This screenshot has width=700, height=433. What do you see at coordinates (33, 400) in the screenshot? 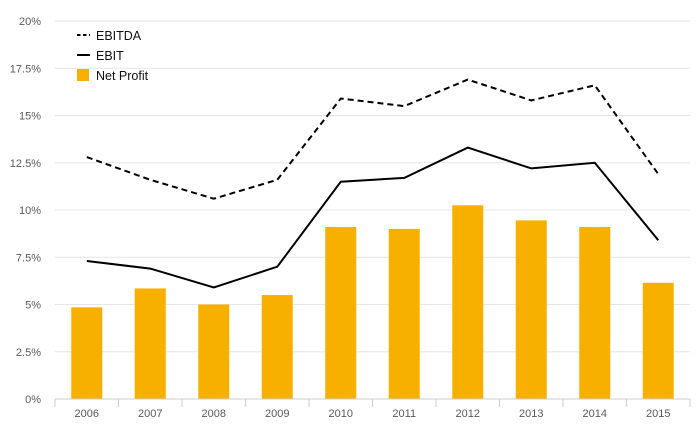
I see `y-tick-label: 0%` at bounding box center [33, 400].